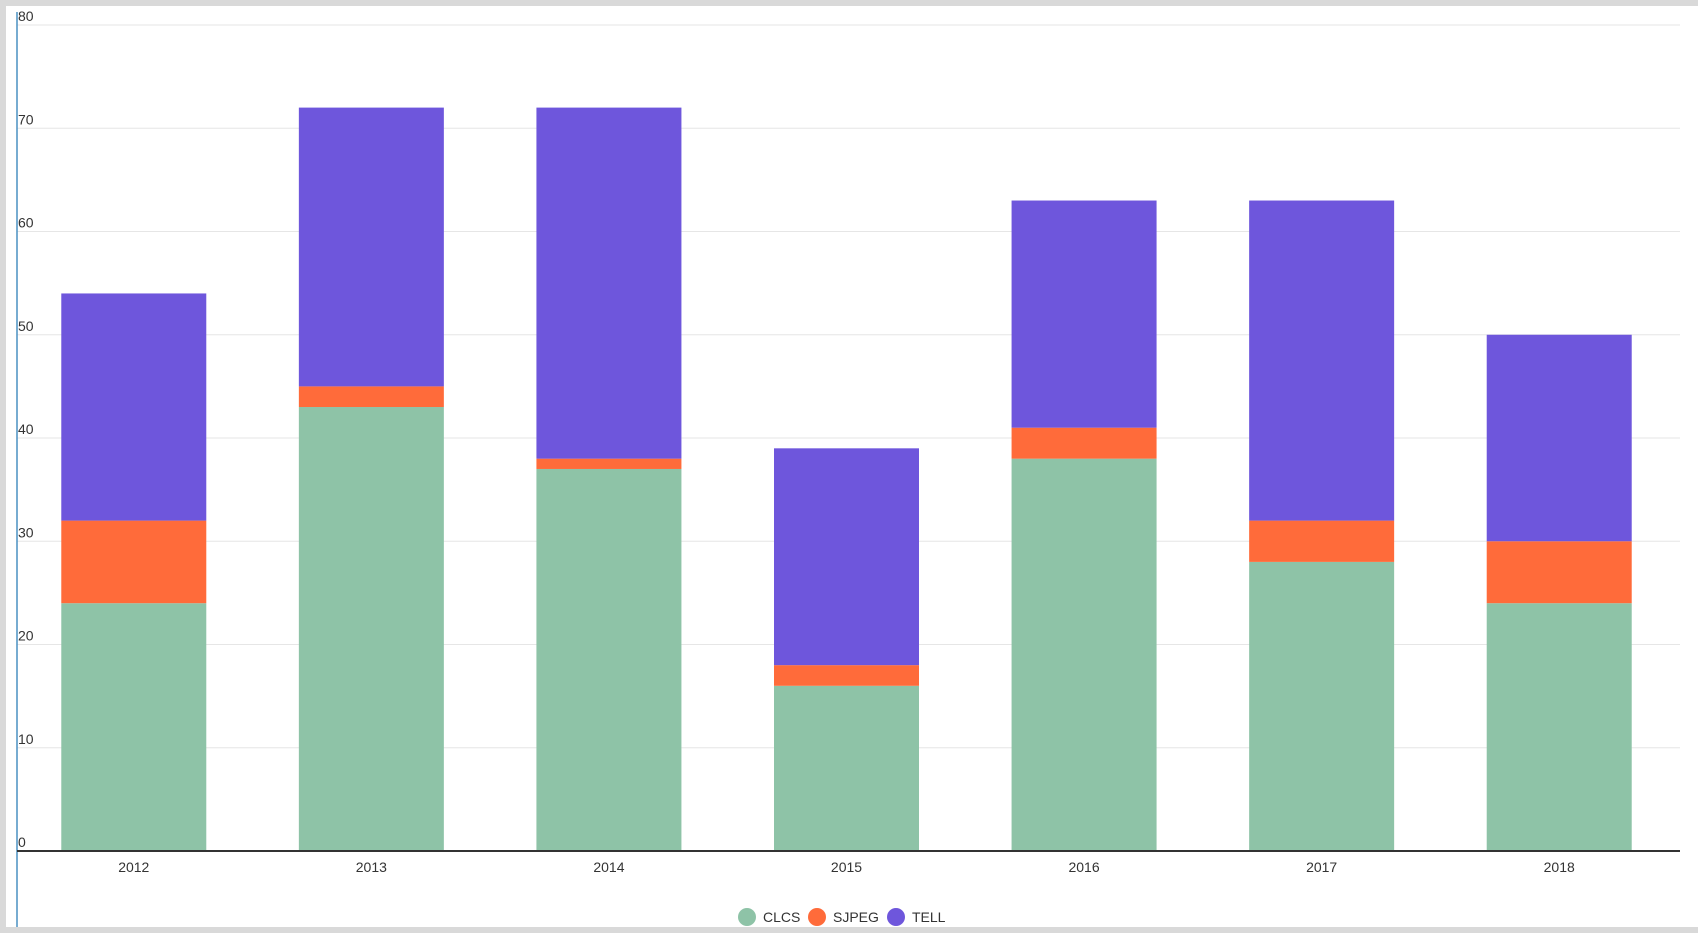  Describe the element at coordinates (134, 562) in the screenshot. I see `bar-sjpeg-2012` at that location.